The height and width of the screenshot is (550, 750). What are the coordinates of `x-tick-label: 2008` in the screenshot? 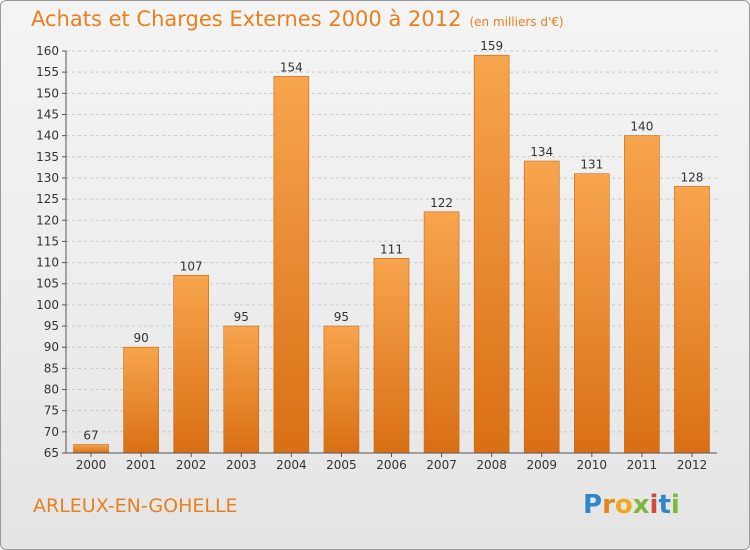 It's located at (491, 465).